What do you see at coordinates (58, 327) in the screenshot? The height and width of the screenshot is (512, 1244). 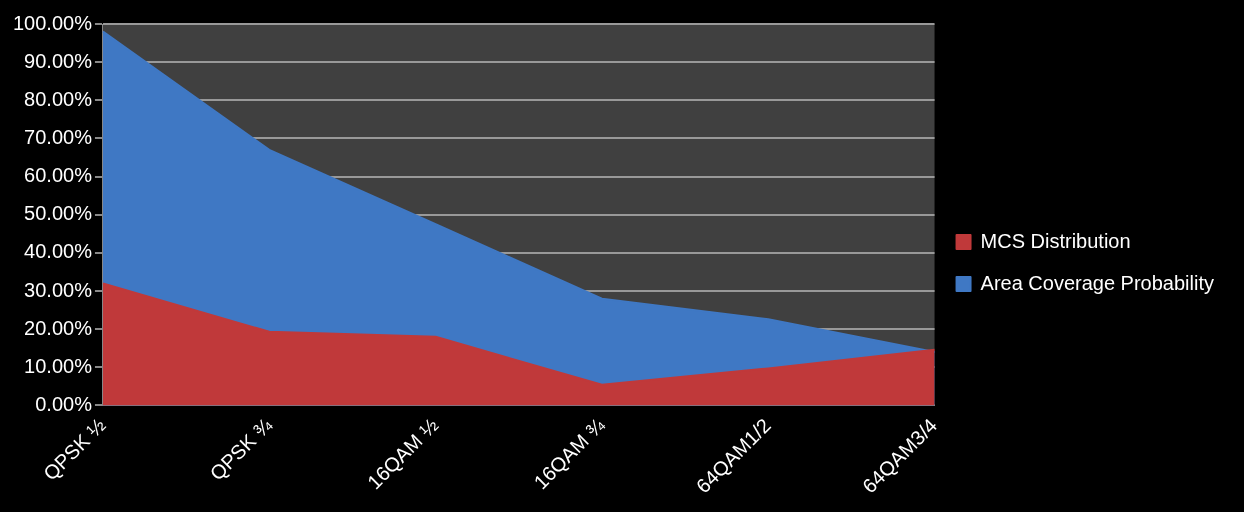 I see `y-tick-label: 20.00%` at bounding box center [58, 327].